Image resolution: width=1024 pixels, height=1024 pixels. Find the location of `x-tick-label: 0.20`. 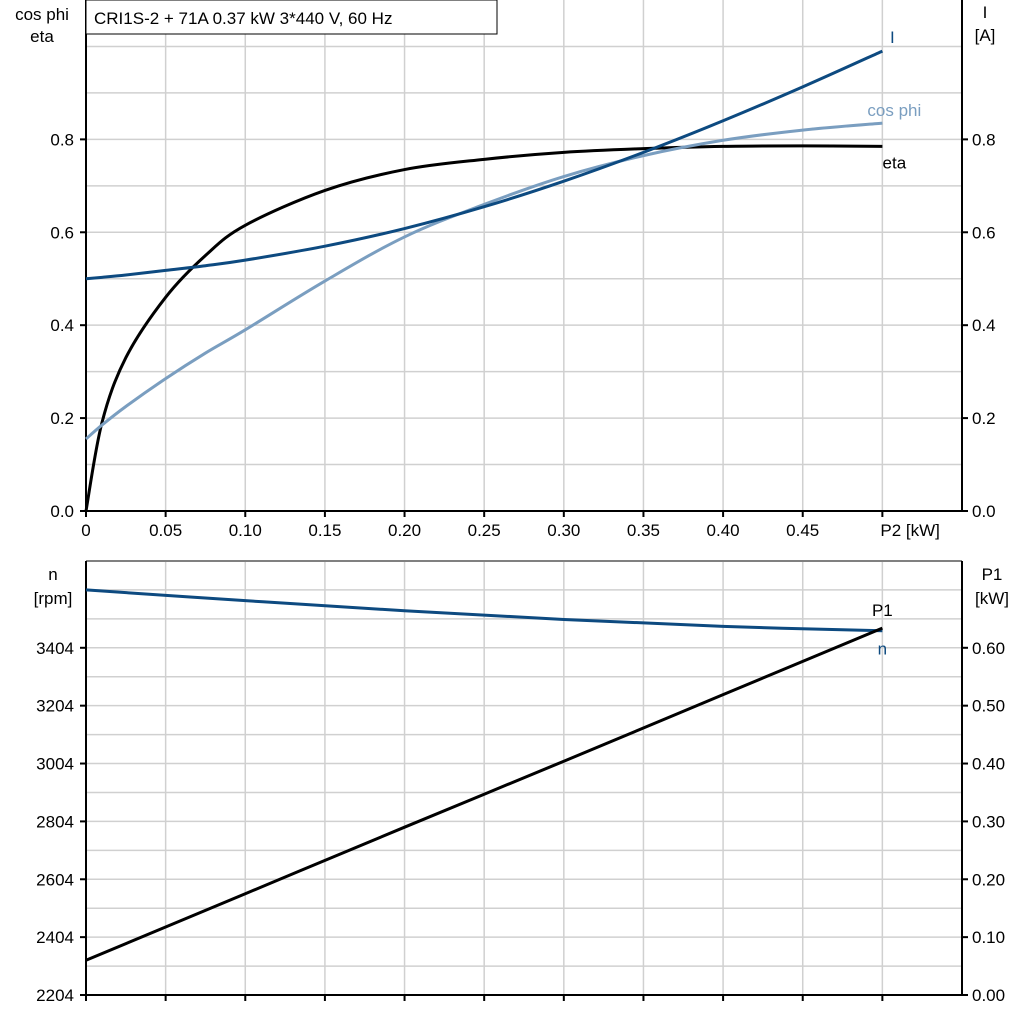

x-tick-label: 0.20 is located at coordinates (404, 530).